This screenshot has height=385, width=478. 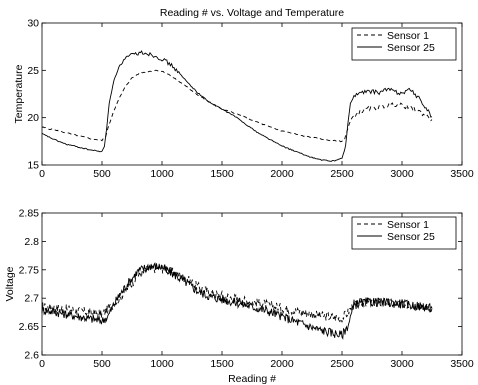 I want to click on y-tick-label: 20, so click(x=33, y=118).